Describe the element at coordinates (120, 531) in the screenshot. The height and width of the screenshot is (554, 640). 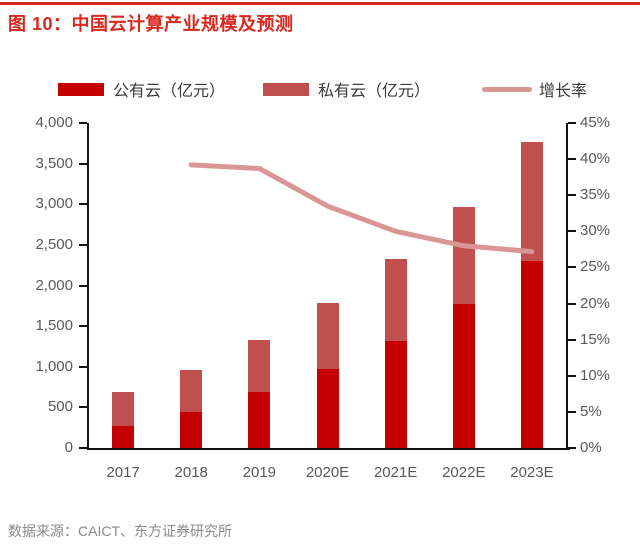
I see `source-note: 数据来源：CAICT、东方证券研究所` at that location.